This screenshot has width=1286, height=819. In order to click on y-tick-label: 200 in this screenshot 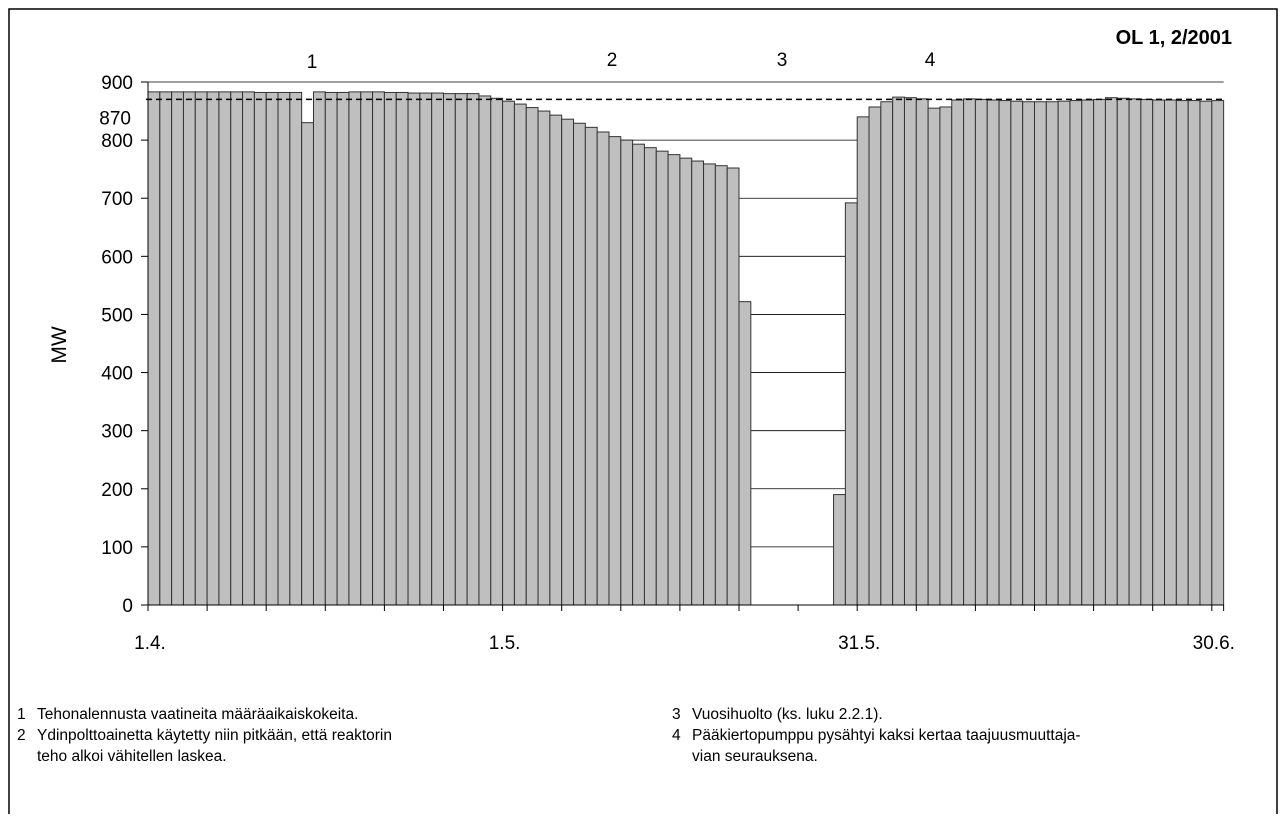, I will do `click(117, 490)`.